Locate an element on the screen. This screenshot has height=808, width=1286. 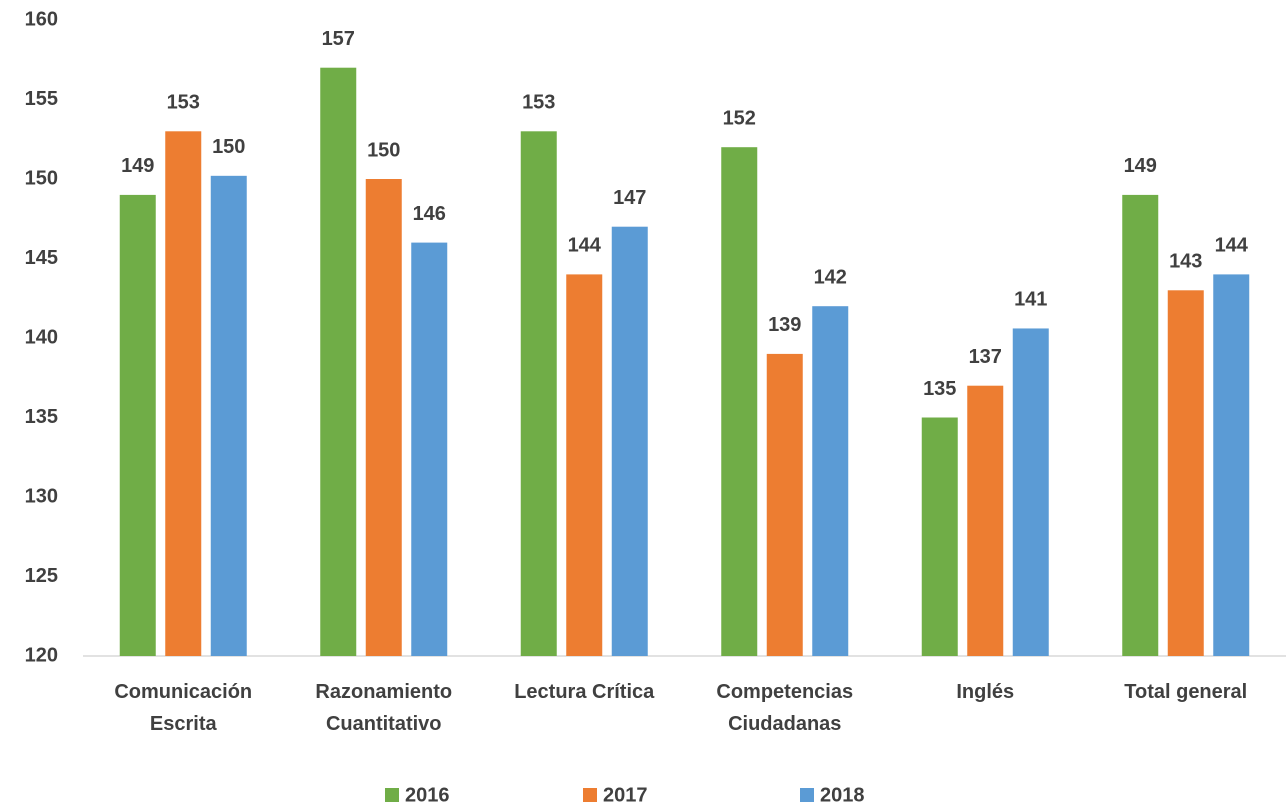
data-label: 146 is located at coordinates (429, 214).